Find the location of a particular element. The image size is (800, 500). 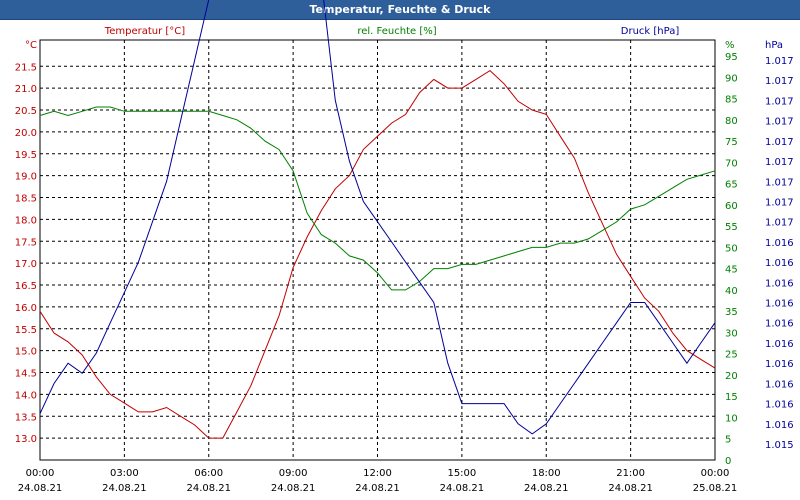

chart-window-title-bar: Temperatur, Feuchte & Druck is located at coordinates (400, 10).